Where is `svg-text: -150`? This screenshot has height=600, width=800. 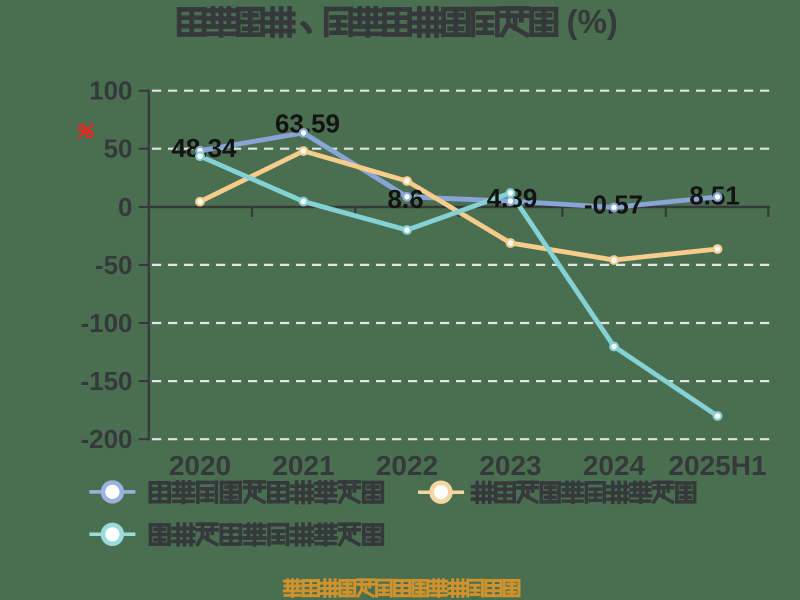
svg-text: -150 is located at coordinates (106, 381).